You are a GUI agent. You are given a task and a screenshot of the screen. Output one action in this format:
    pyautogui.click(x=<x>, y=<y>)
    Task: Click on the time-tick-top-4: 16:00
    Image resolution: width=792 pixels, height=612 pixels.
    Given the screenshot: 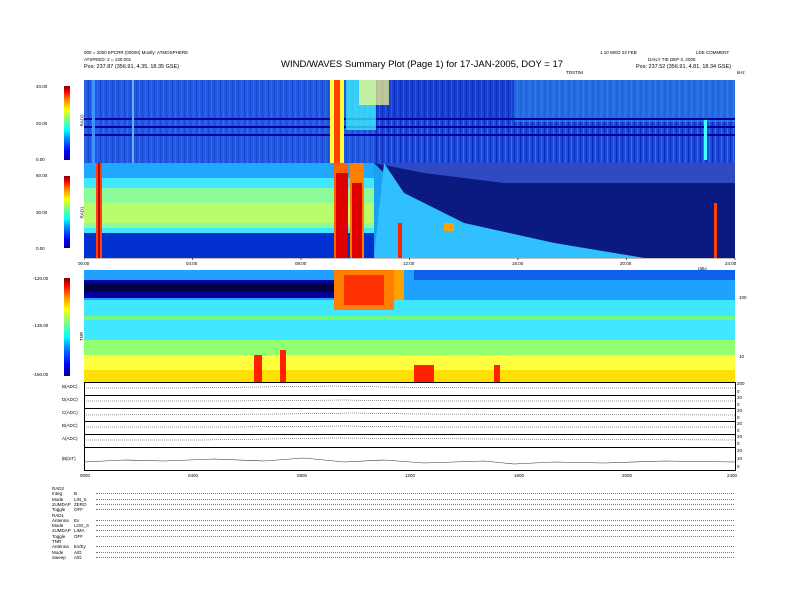 What is the action you would take?
    pyautogui.click(x=518, y=263)
    